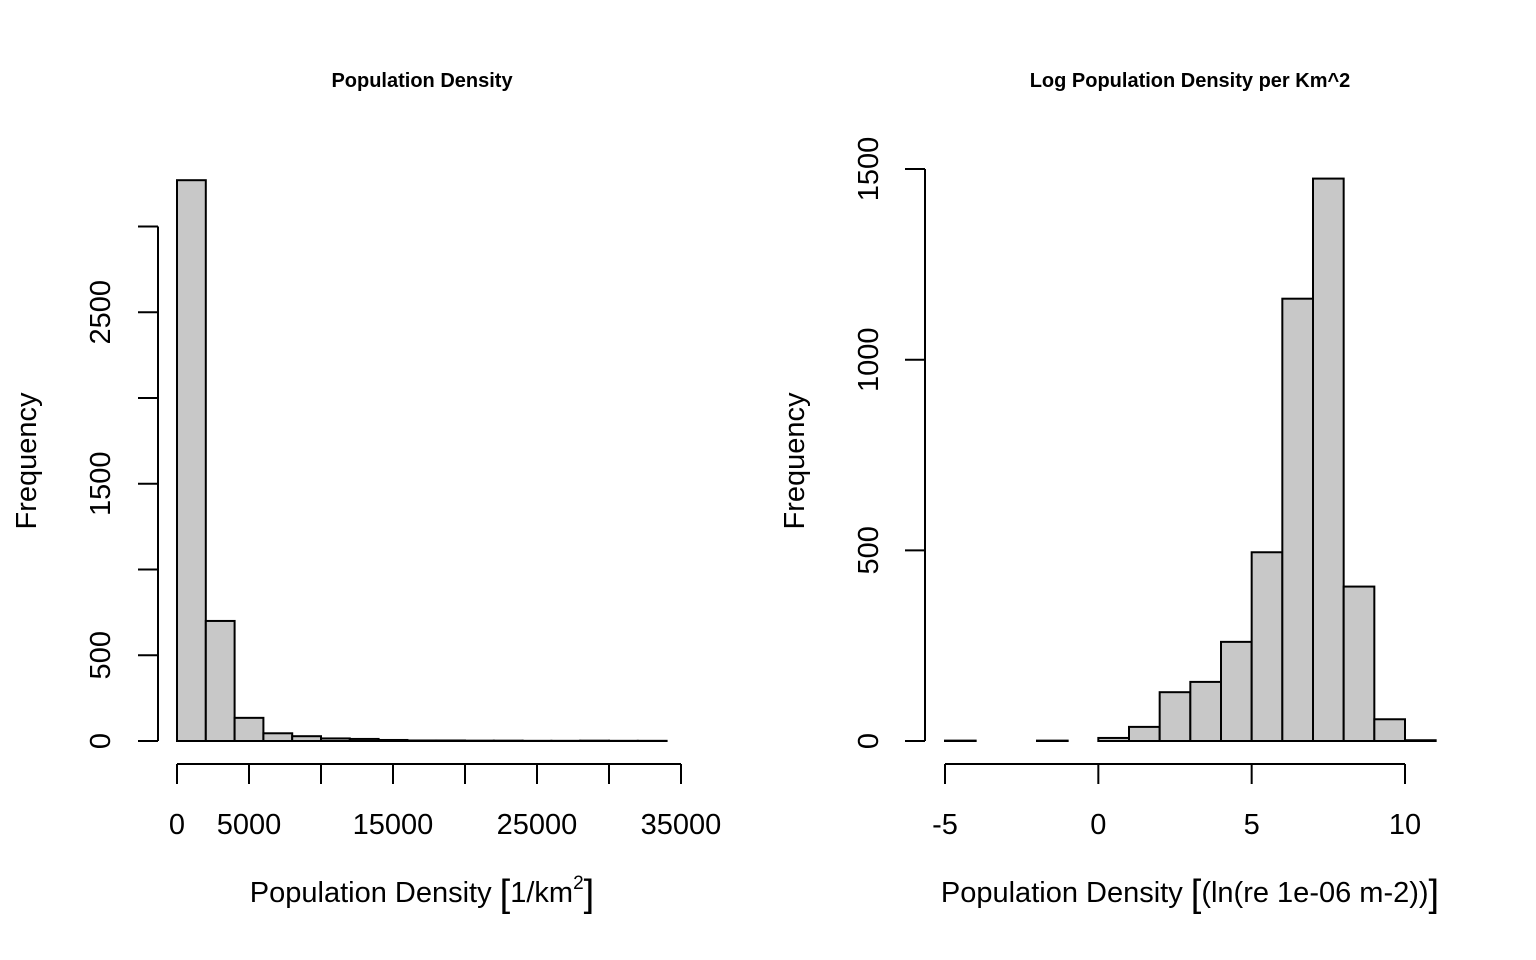  What do you see at coordinates (1190, 81) in the screenshot?
I see `chart-title: Log Population Density per Km^2` at bounding box center [1190, 81].